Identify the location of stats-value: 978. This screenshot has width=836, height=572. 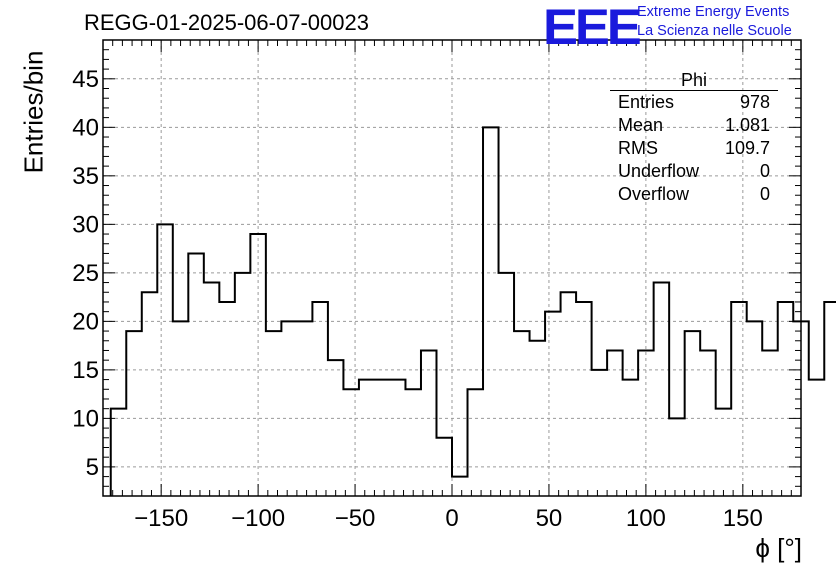
(754, 102).